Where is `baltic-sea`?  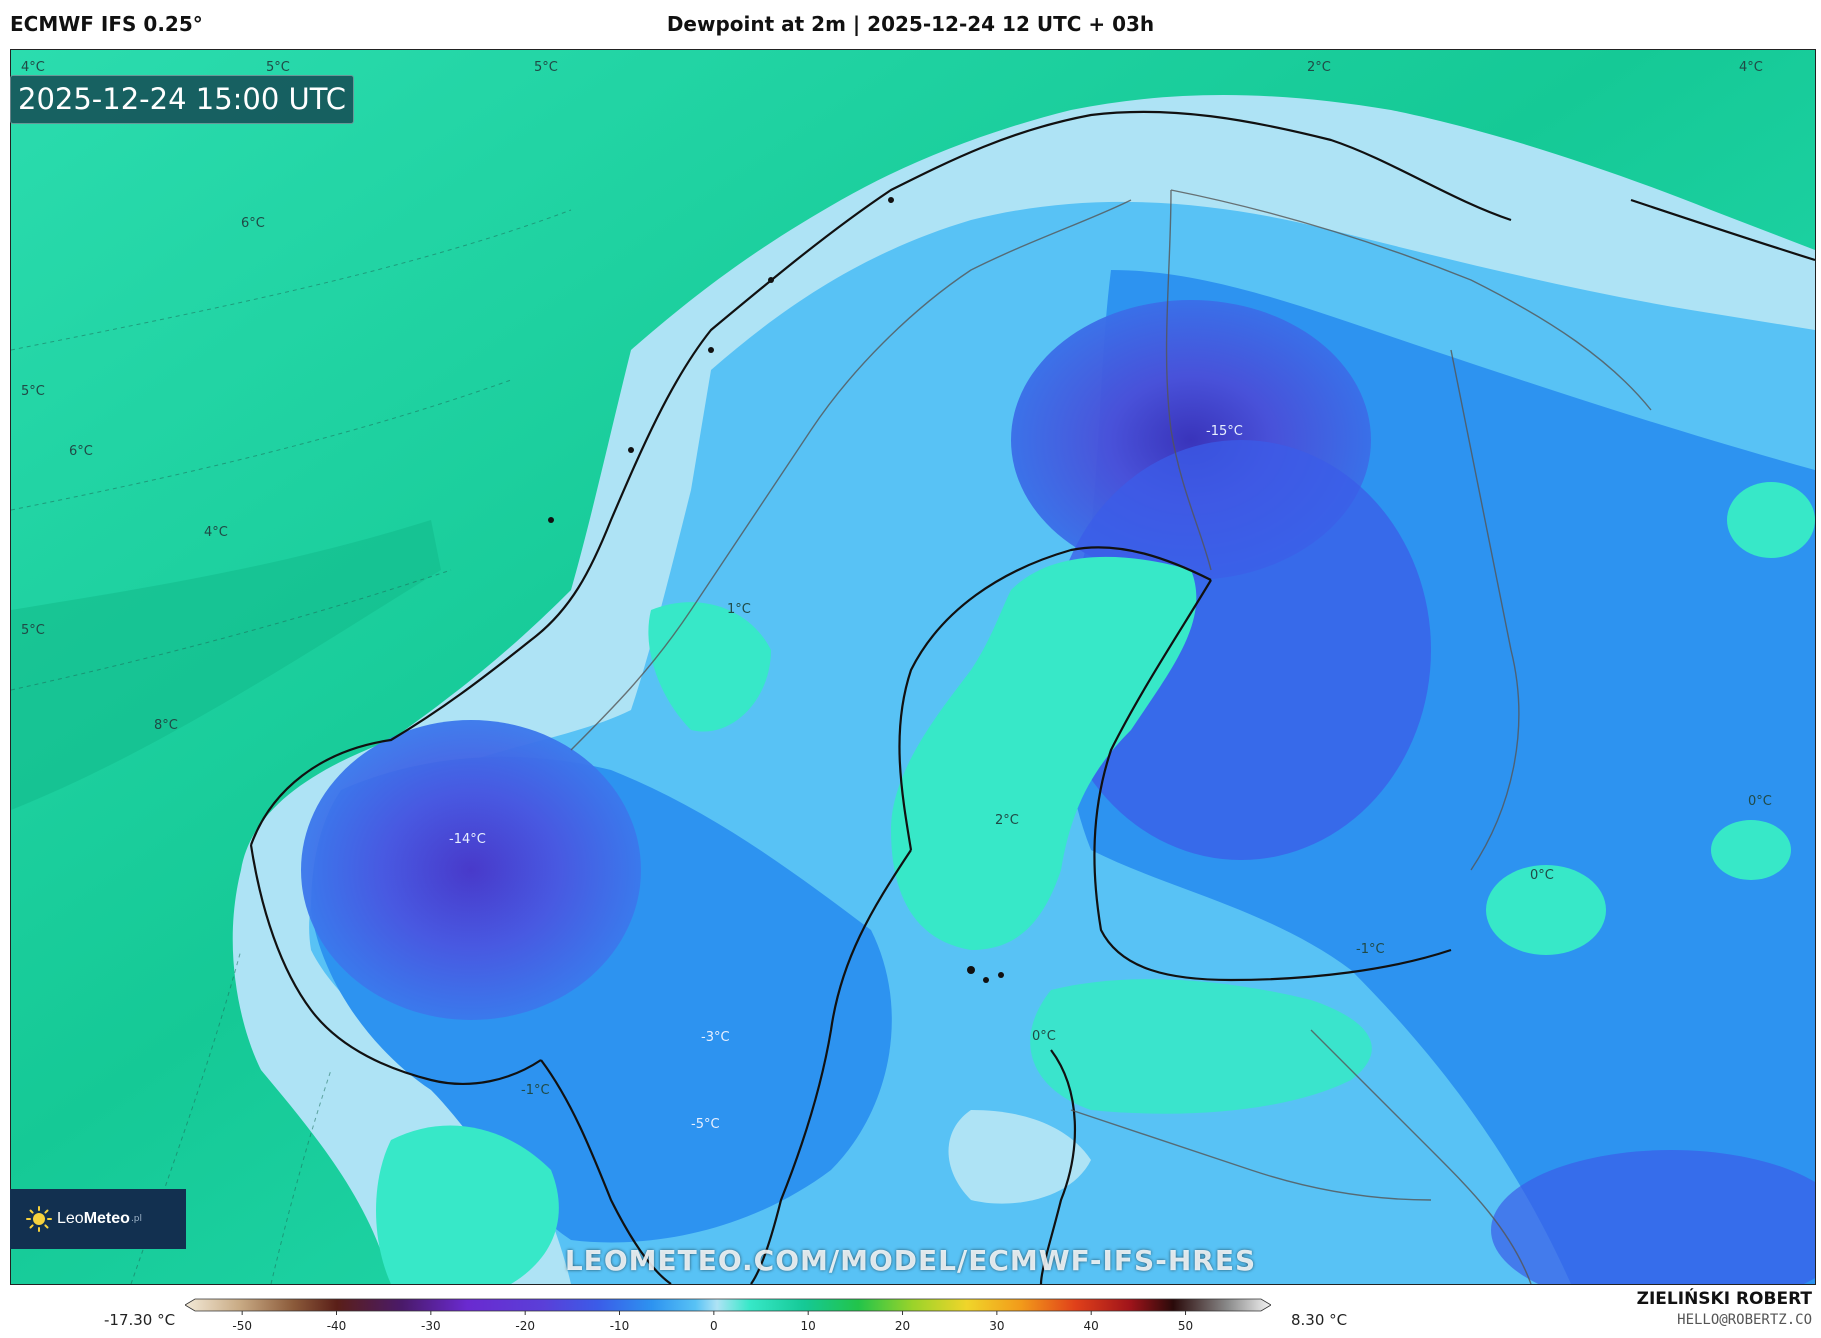
baltic-sea is located at coordinates (1201, 1046).